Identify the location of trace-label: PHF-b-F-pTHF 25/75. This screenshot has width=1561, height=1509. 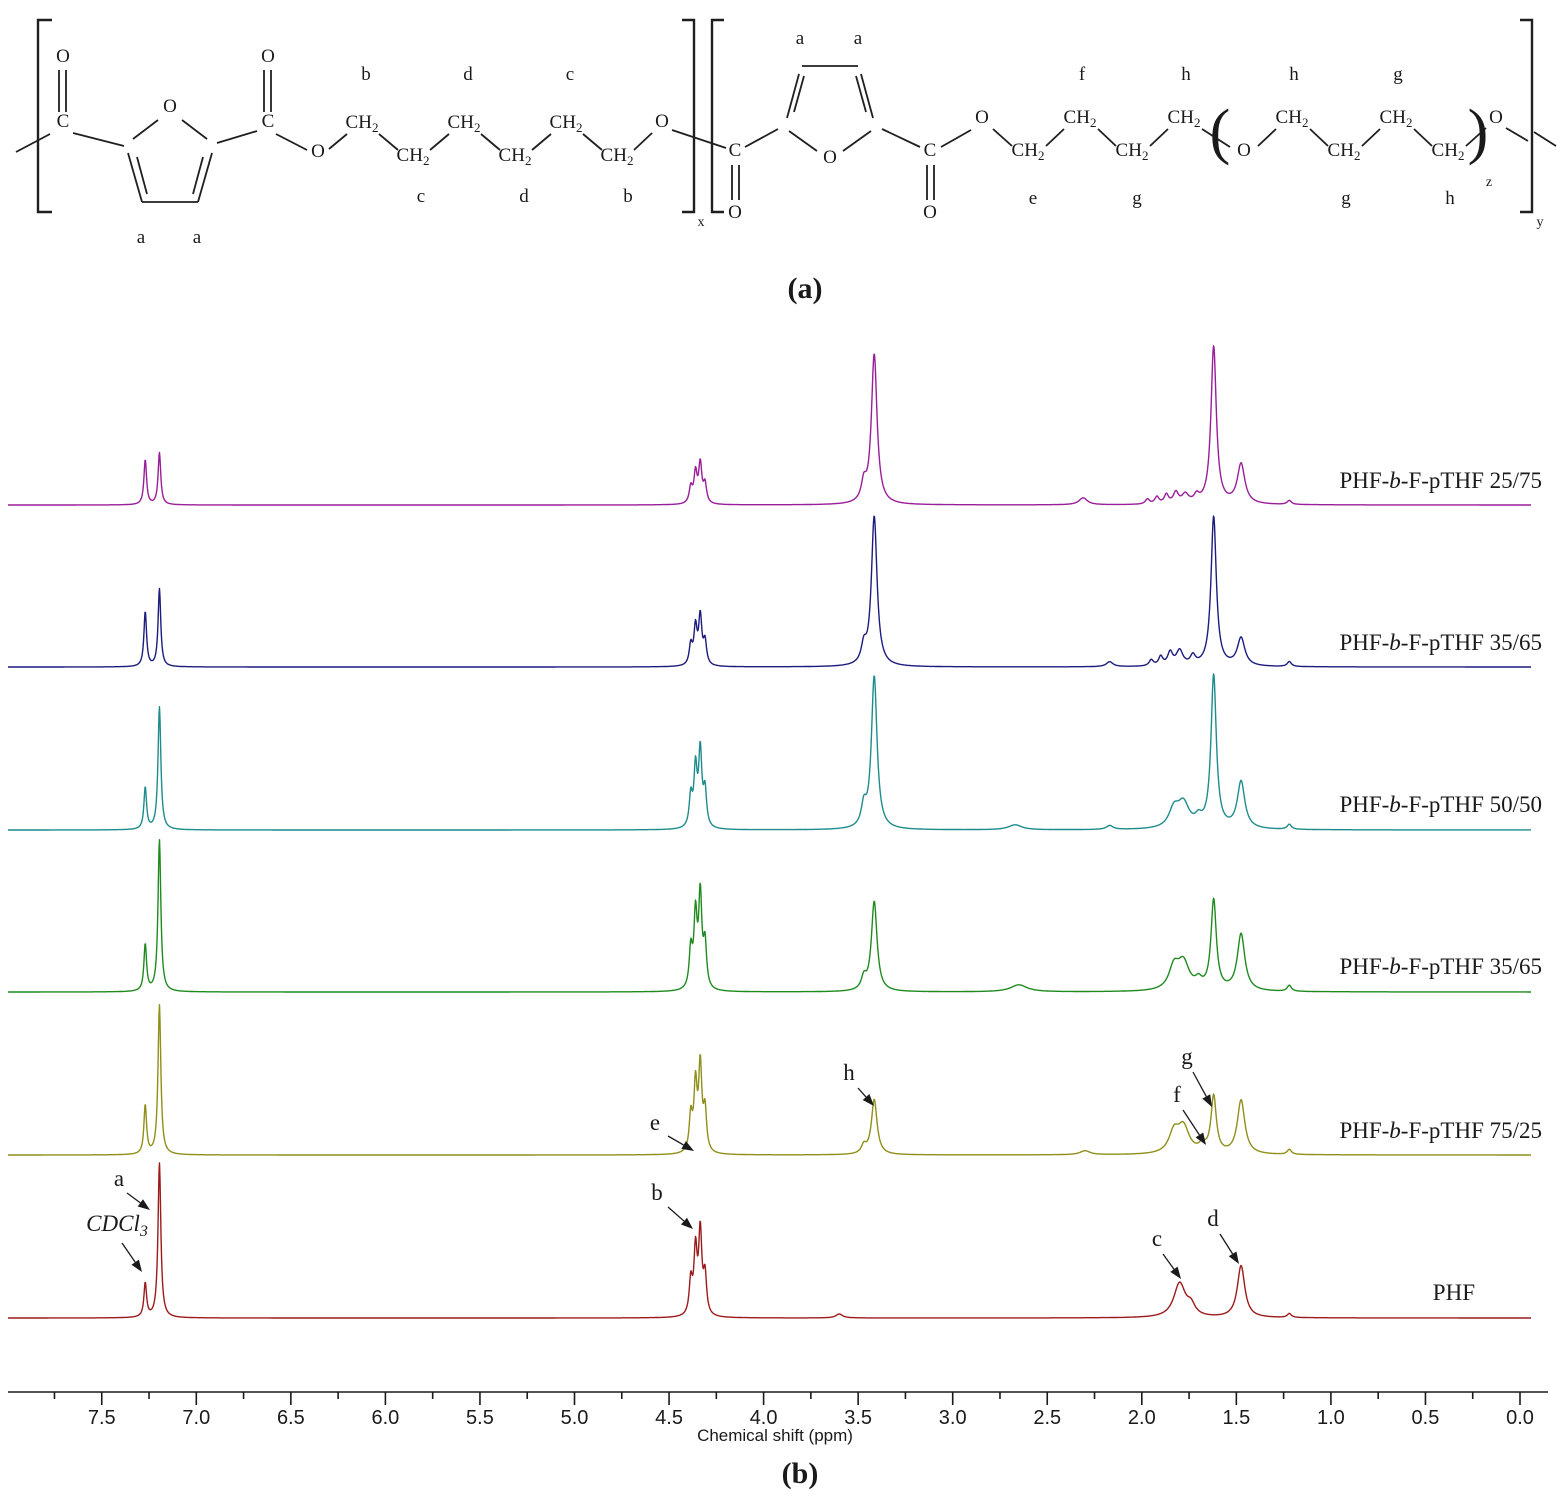
(1440, 480).